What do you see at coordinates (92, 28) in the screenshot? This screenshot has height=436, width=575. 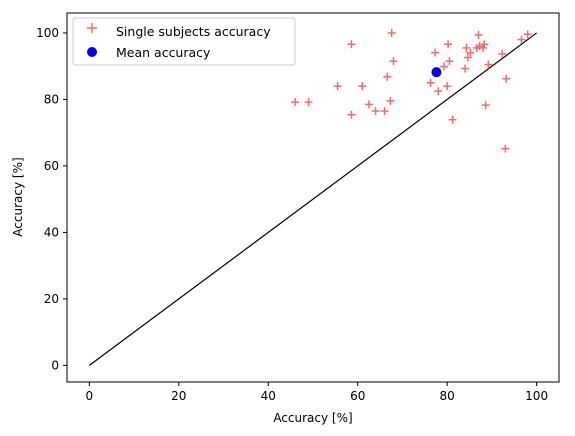 I see `legend-plus-marker` at bounding box center [92, 28].